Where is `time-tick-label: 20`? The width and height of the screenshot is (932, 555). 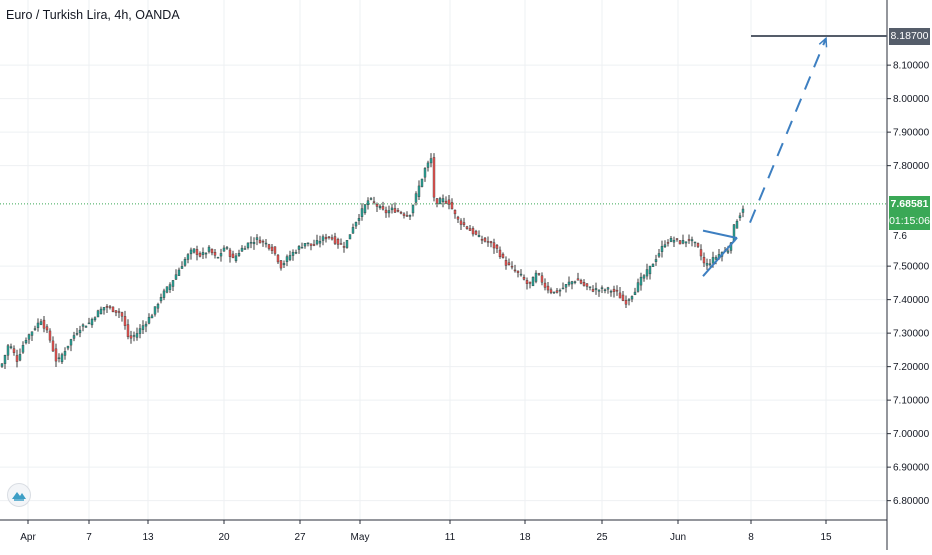 time-tick-label: 20 is located at coordinates (224, 537).